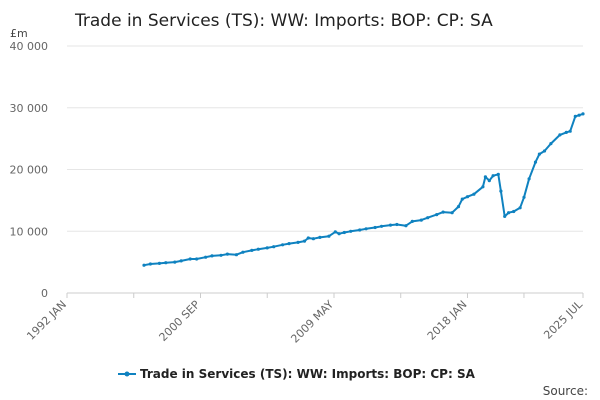  What do you see at coordinates (563, 319) in the screenshot?
I see `x-tick-label: 2025 JUL` at bounding box center [563, 319].